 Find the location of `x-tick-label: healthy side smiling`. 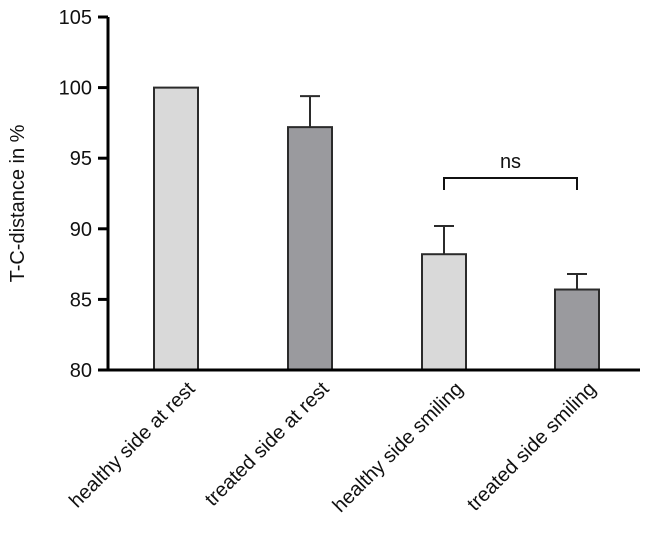

x-tick-label: healthy side smiling is located at coordinates (398, 447).